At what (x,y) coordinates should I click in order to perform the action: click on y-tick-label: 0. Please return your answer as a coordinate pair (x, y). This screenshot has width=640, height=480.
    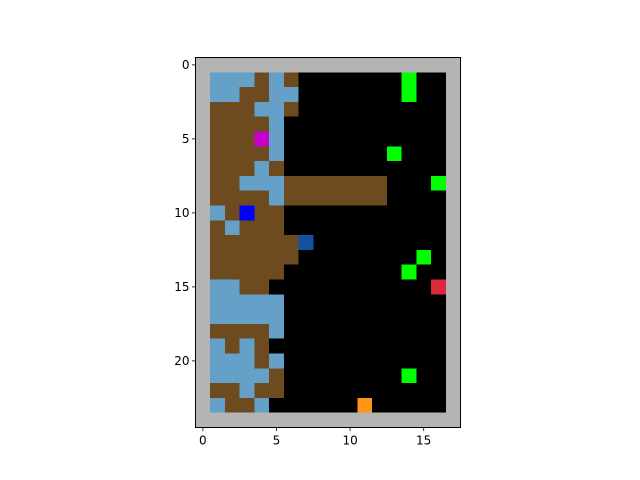
    Looking at the image, I should click on (186, 65).